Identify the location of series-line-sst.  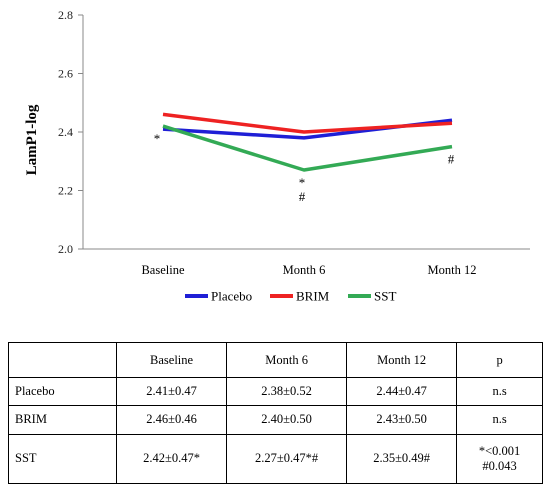
(307, 148).